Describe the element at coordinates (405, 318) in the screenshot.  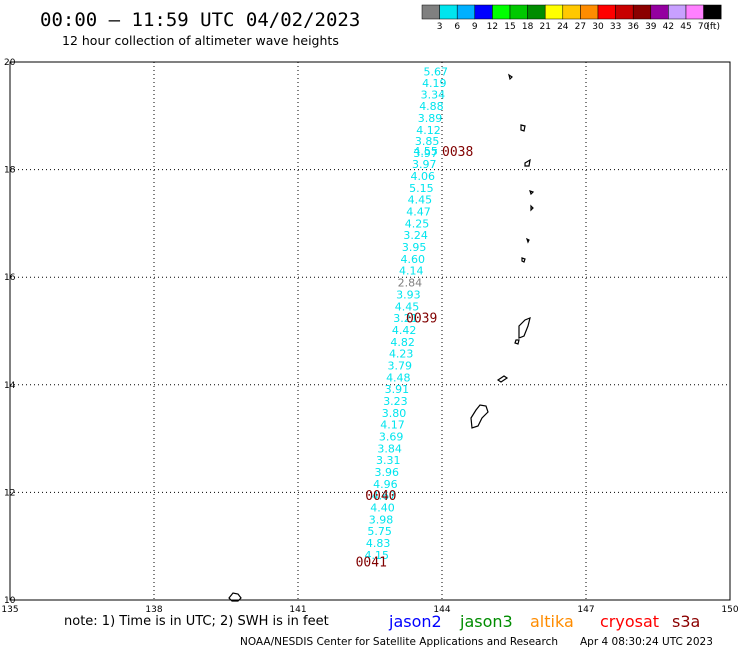
I see `wave-height-value: 3.21` at that location.